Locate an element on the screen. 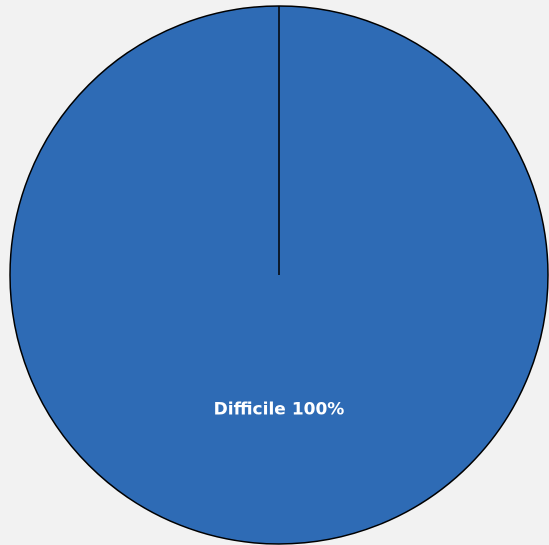  slice-category: Difficile is located at coordinates (250, 410).